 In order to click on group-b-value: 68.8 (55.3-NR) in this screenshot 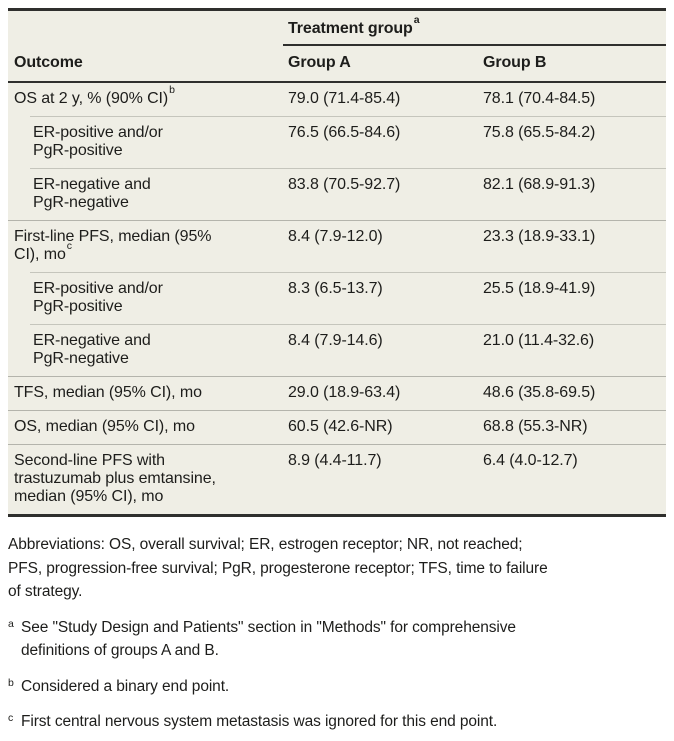, I will do `click(572, 427)`.